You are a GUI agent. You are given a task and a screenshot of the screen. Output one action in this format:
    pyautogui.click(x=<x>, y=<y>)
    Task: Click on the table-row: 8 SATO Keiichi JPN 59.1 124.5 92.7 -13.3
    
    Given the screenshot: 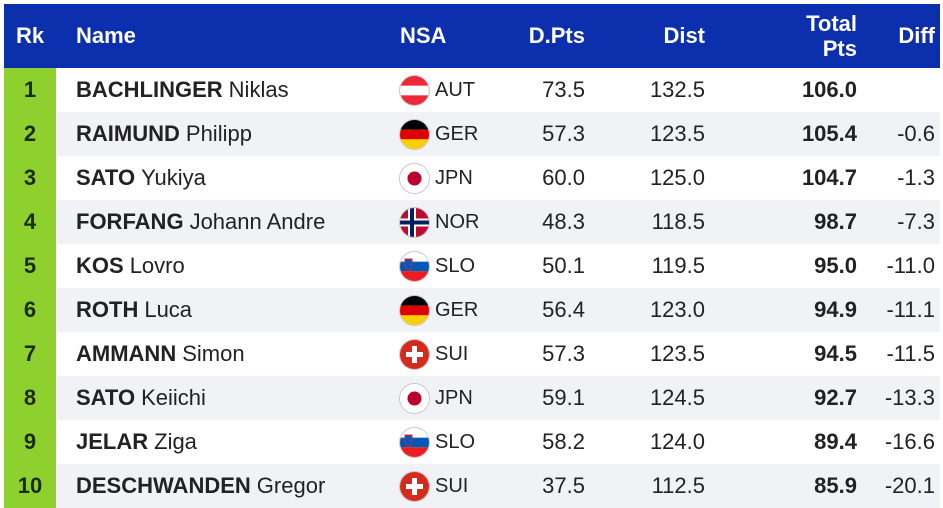 What is the action you would take?
    pyautogui.click(x=472, y=398)
    